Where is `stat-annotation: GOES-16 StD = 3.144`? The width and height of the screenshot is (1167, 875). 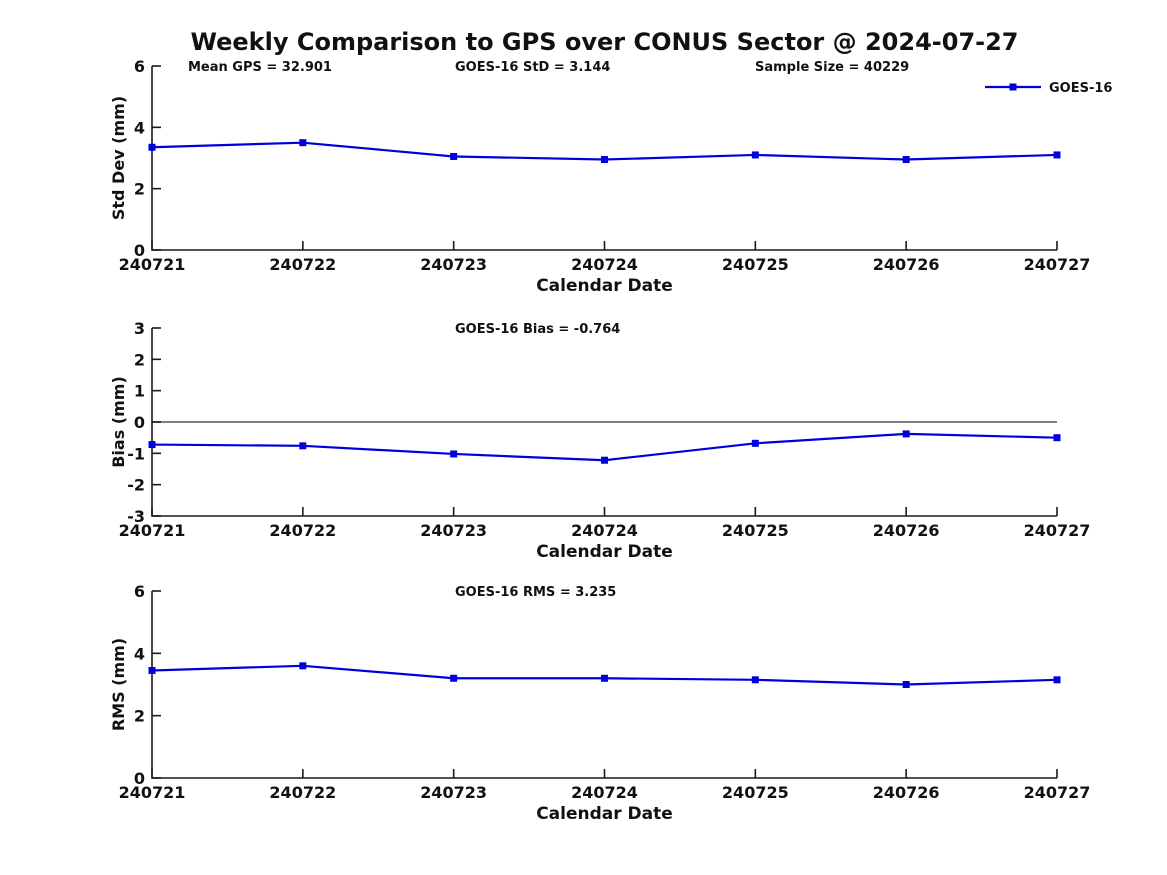
stat-annotation: GOES-16 StD = 3.144 is located at coordinates (532, 67).